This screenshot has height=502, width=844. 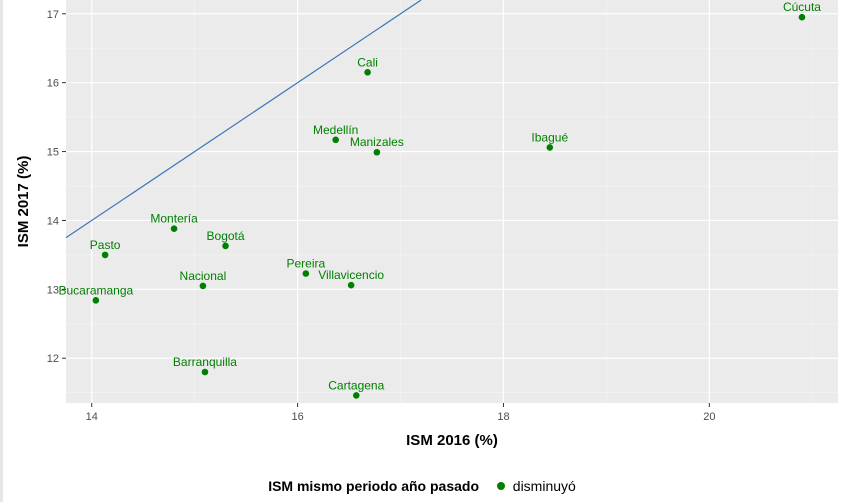 I want to click on legend-title: ISM mismo periodo año pasado, so click(x=373, y=486).